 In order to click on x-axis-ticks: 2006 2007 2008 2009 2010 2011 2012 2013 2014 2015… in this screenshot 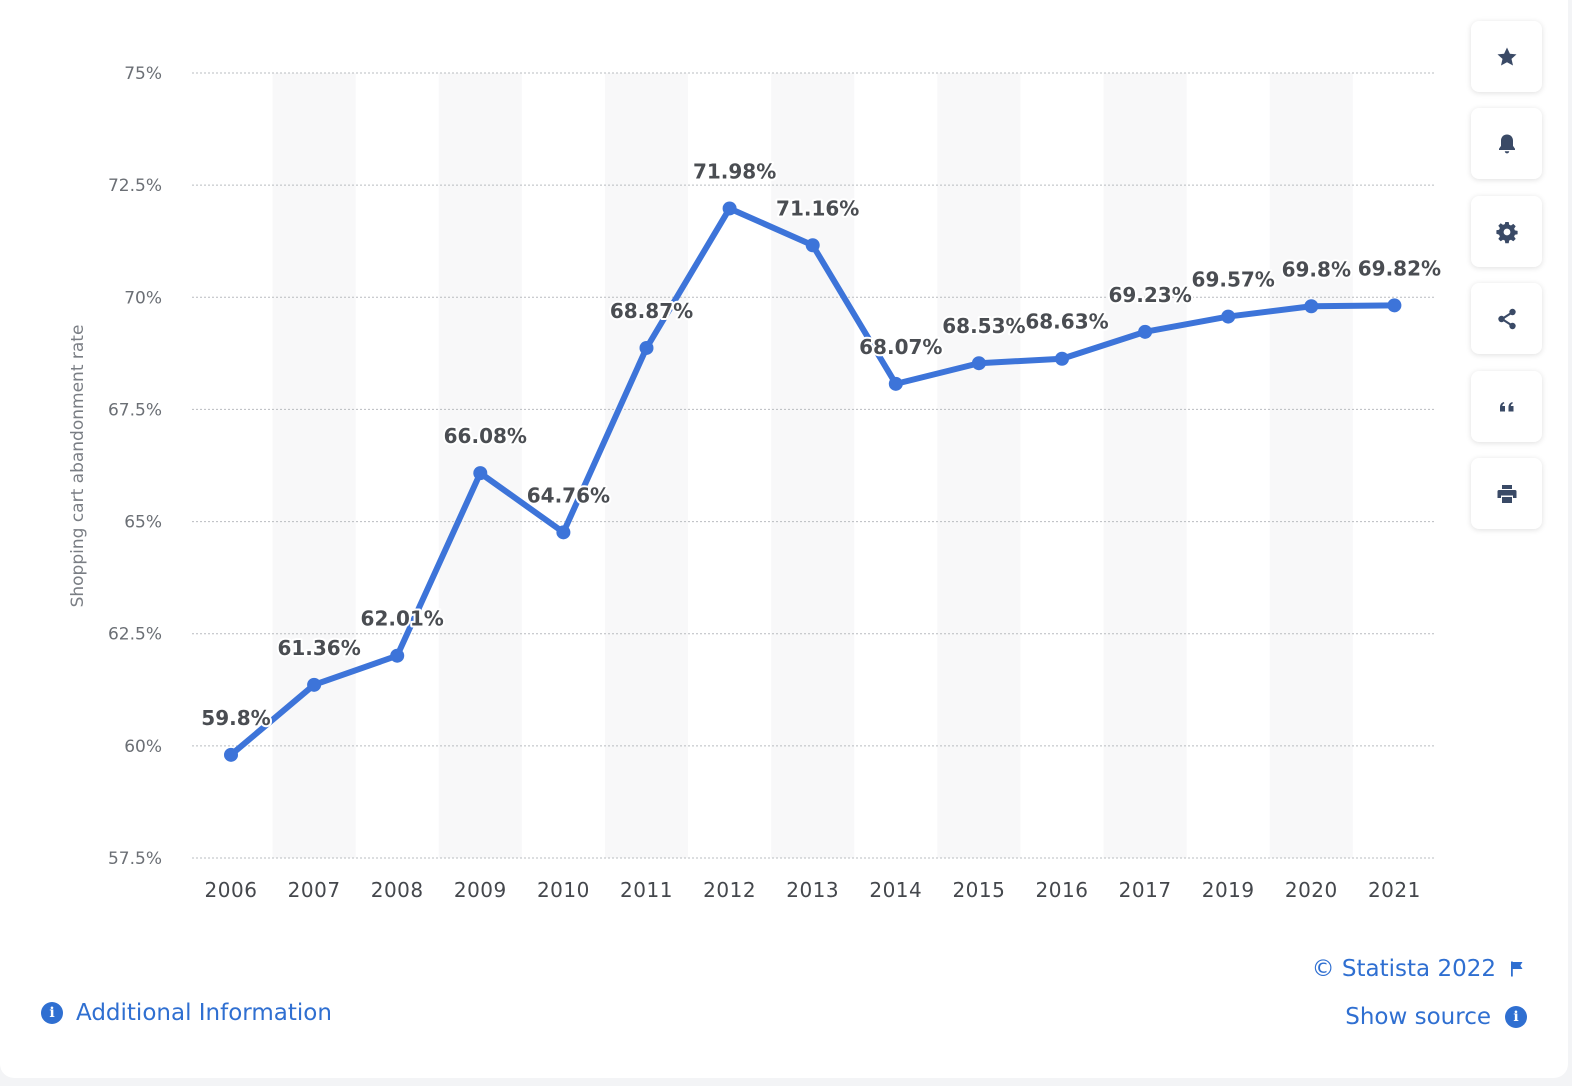, I will do `click(813, 890)`.